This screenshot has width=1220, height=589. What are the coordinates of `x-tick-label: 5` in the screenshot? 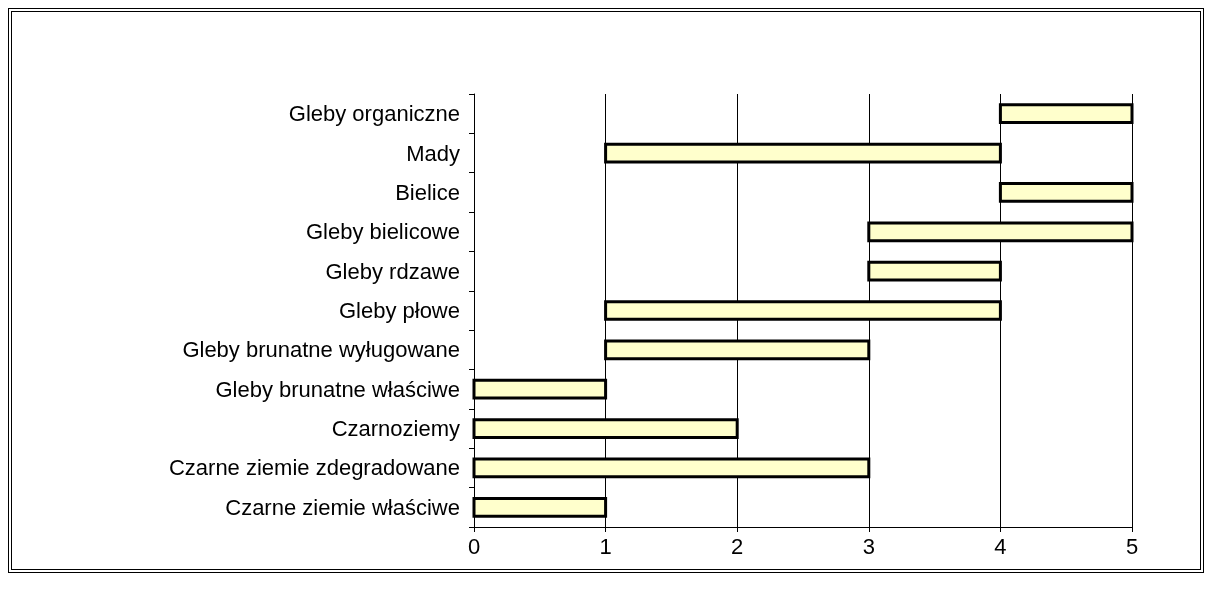 It's located at (1132, 546).